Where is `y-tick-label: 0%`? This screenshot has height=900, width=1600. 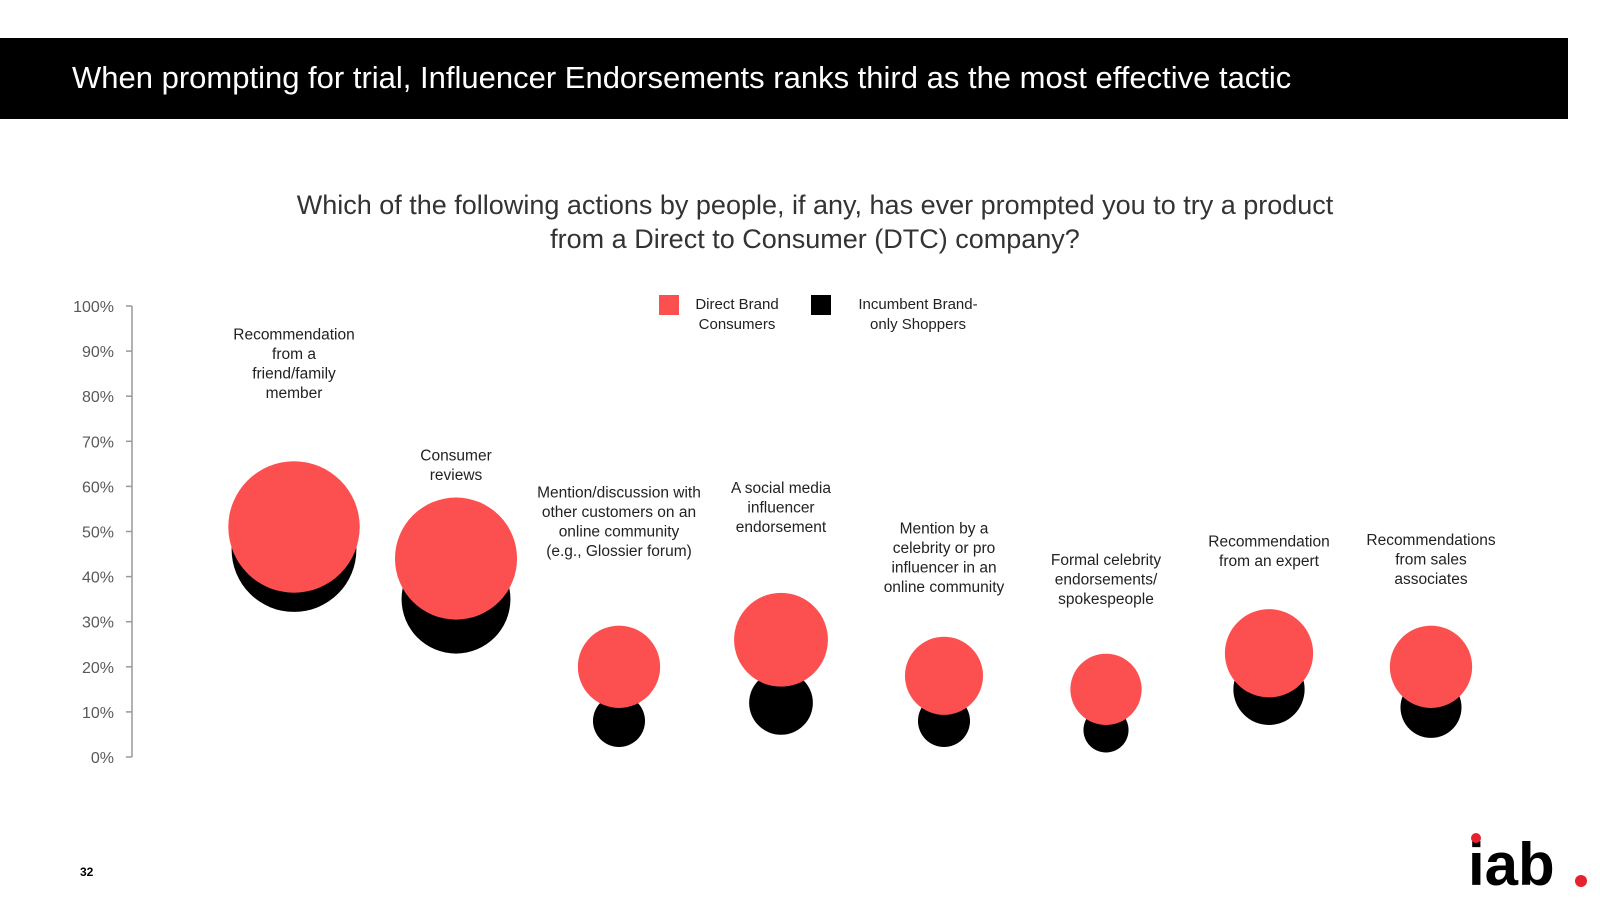 y-tick-label: 0% is located at coordinates (102, 758).